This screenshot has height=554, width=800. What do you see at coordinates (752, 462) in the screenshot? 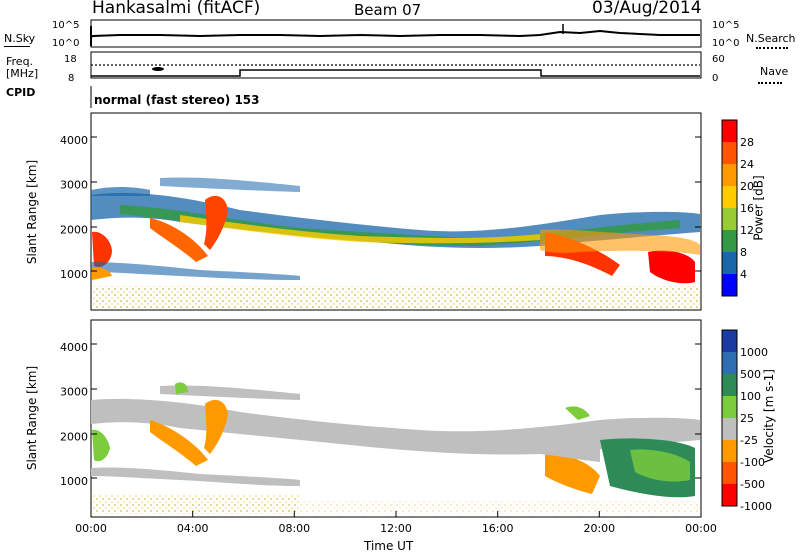
I see `colorbar-tick-label: -100` at bounding box center [752, 462].